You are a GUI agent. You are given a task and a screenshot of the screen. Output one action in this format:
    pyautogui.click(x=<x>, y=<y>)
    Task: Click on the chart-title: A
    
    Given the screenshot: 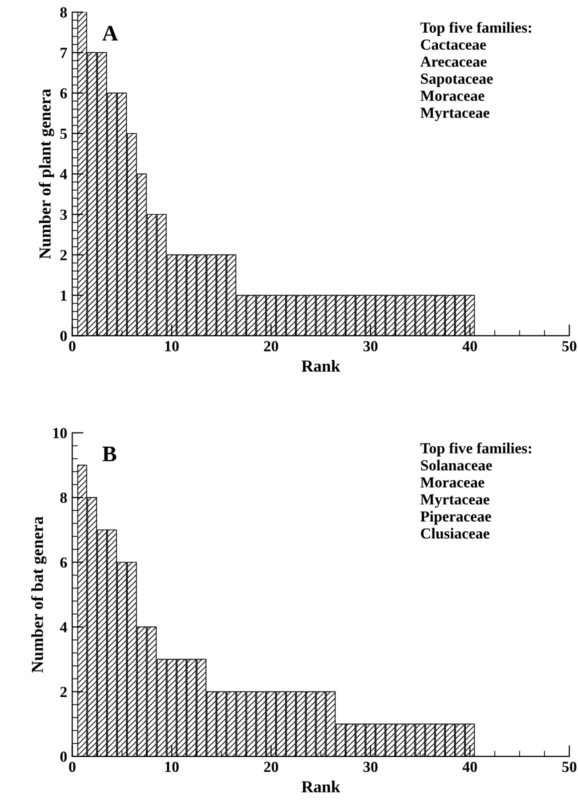 What is the action you would take?
    pyautogui.click(x=110, y=33)
    